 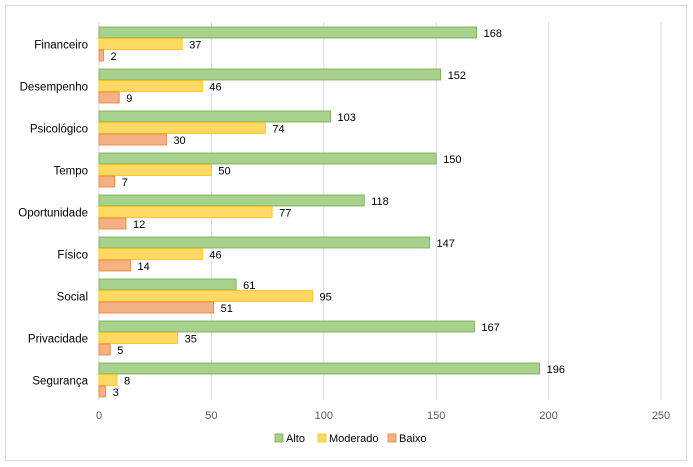 I want to click on legend-swatch-baixo, so click(x=392, y=438).